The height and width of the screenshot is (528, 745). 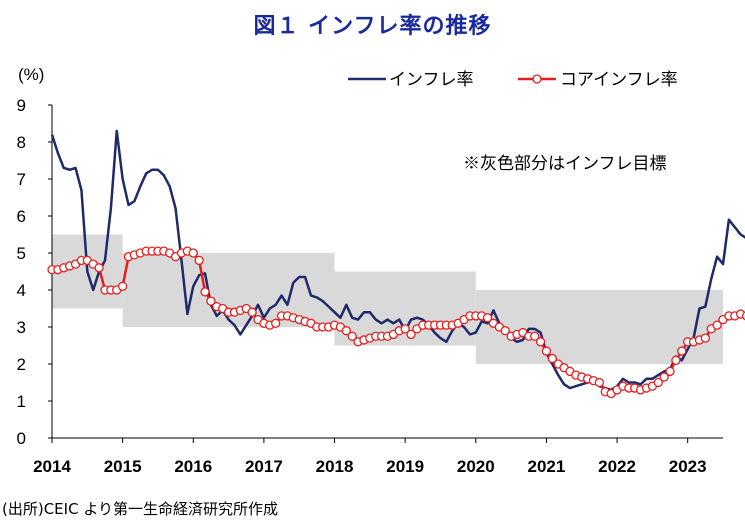 What do you see at coordinates (21, 401) in the screenshot?
I see `y-tick-label: 1` at bounding box center [21, 401].